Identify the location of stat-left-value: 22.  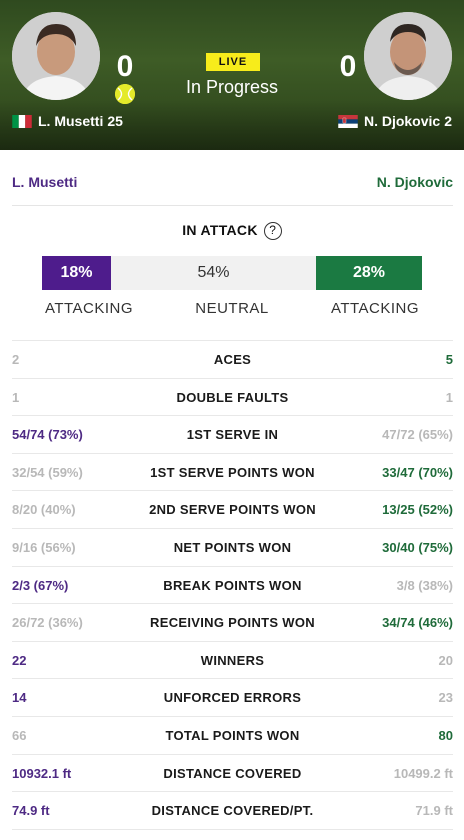
(19, 660).